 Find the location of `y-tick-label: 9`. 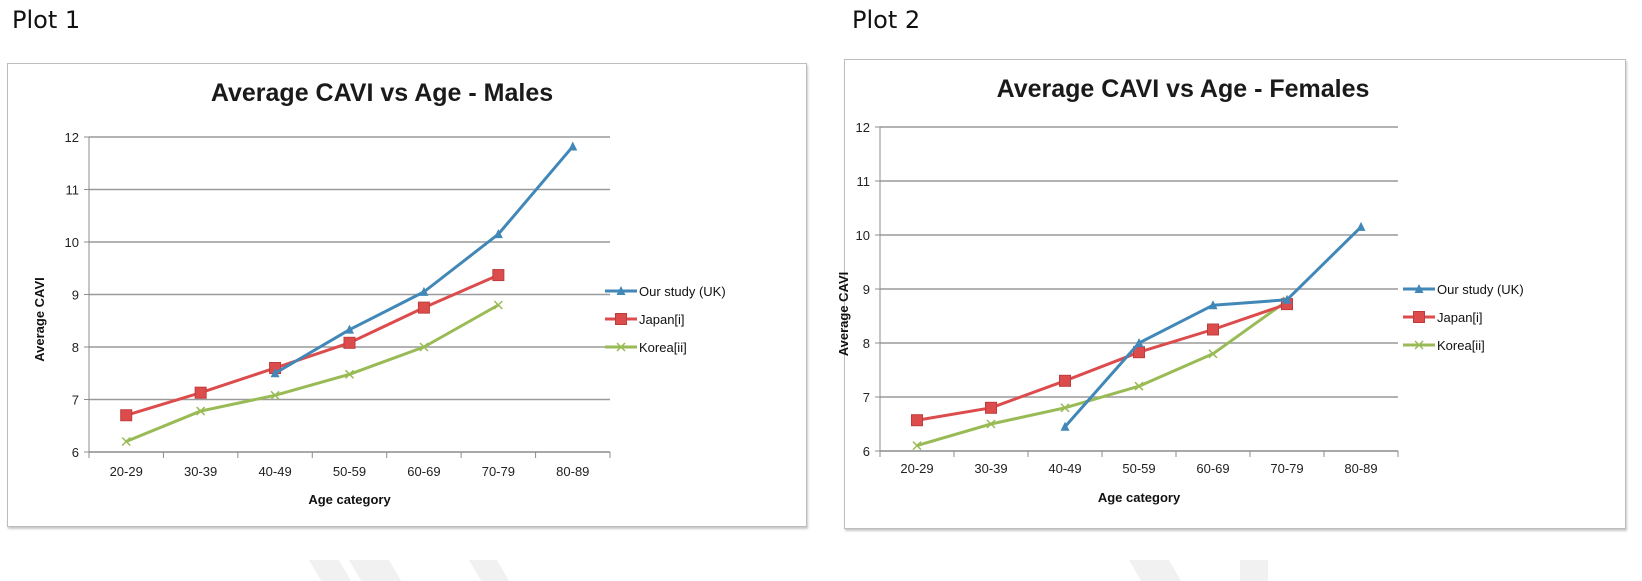

y-tick-label: 9 is located at coordinates (75, 295).